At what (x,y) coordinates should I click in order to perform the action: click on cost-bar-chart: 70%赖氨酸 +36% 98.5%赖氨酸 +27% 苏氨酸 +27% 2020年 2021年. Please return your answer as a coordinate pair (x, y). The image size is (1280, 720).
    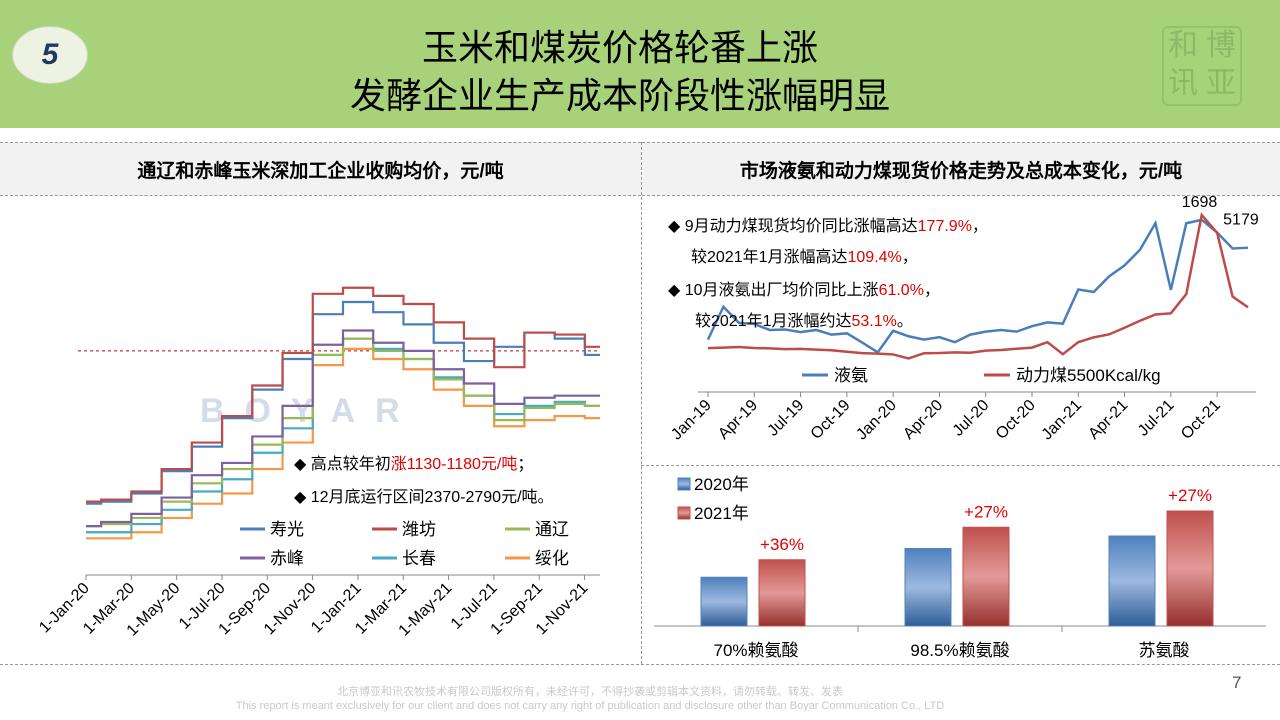
    Looking at the image, I should click on (960, 567).